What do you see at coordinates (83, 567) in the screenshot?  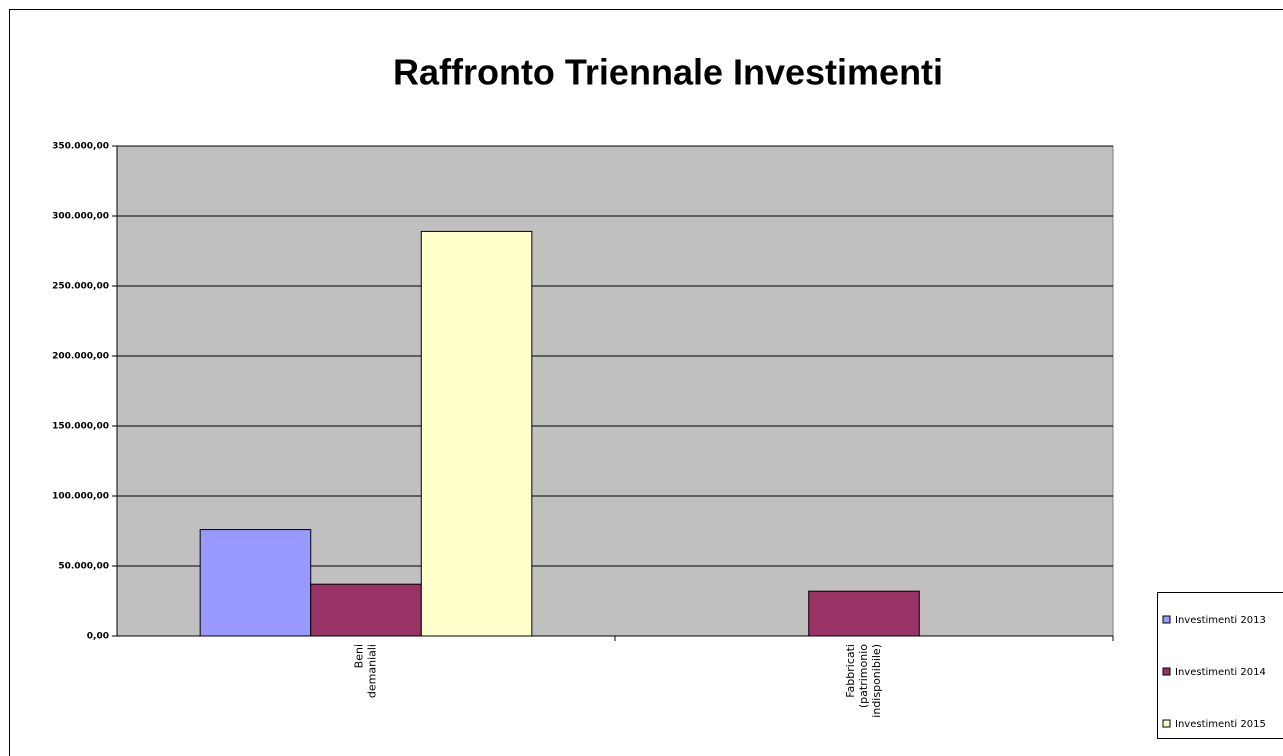 I see `y-tick-label: 50.000,00` at bounding box center [83, 567].